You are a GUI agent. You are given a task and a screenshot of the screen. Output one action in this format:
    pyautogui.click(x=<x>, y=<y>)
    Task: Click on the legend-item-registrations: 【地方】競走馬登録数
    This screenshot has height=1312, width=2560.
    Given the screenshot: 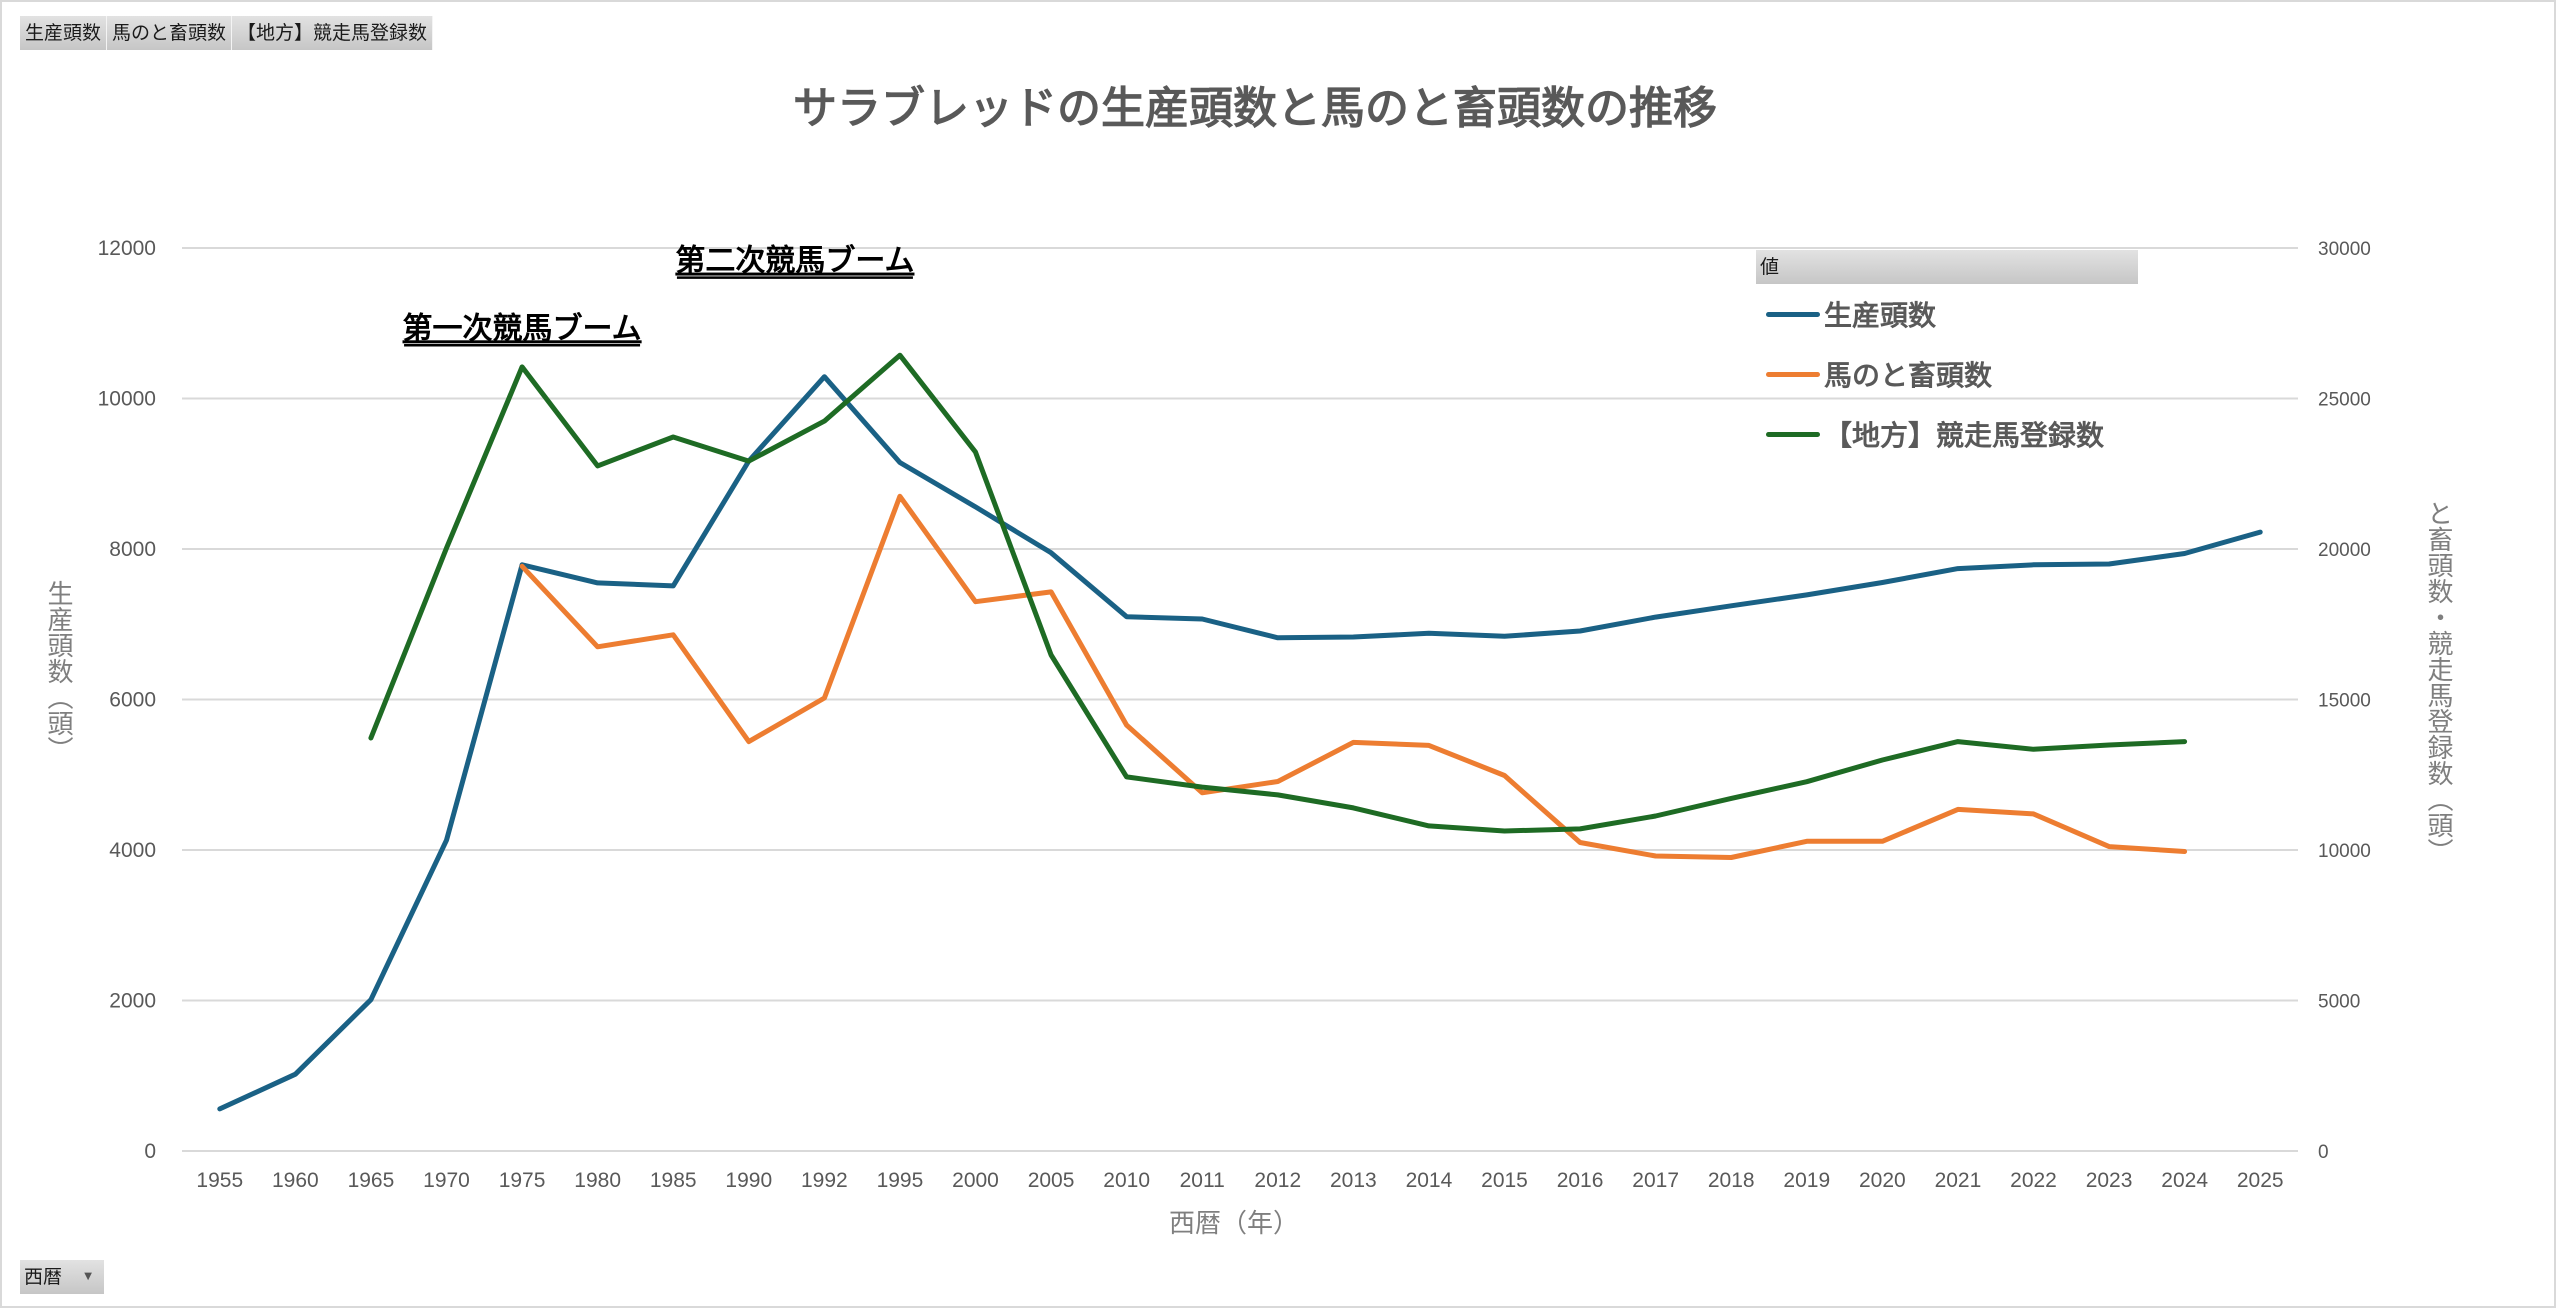 What is the action you would take?
    pyautogui.click(x=1947, y=434)
    